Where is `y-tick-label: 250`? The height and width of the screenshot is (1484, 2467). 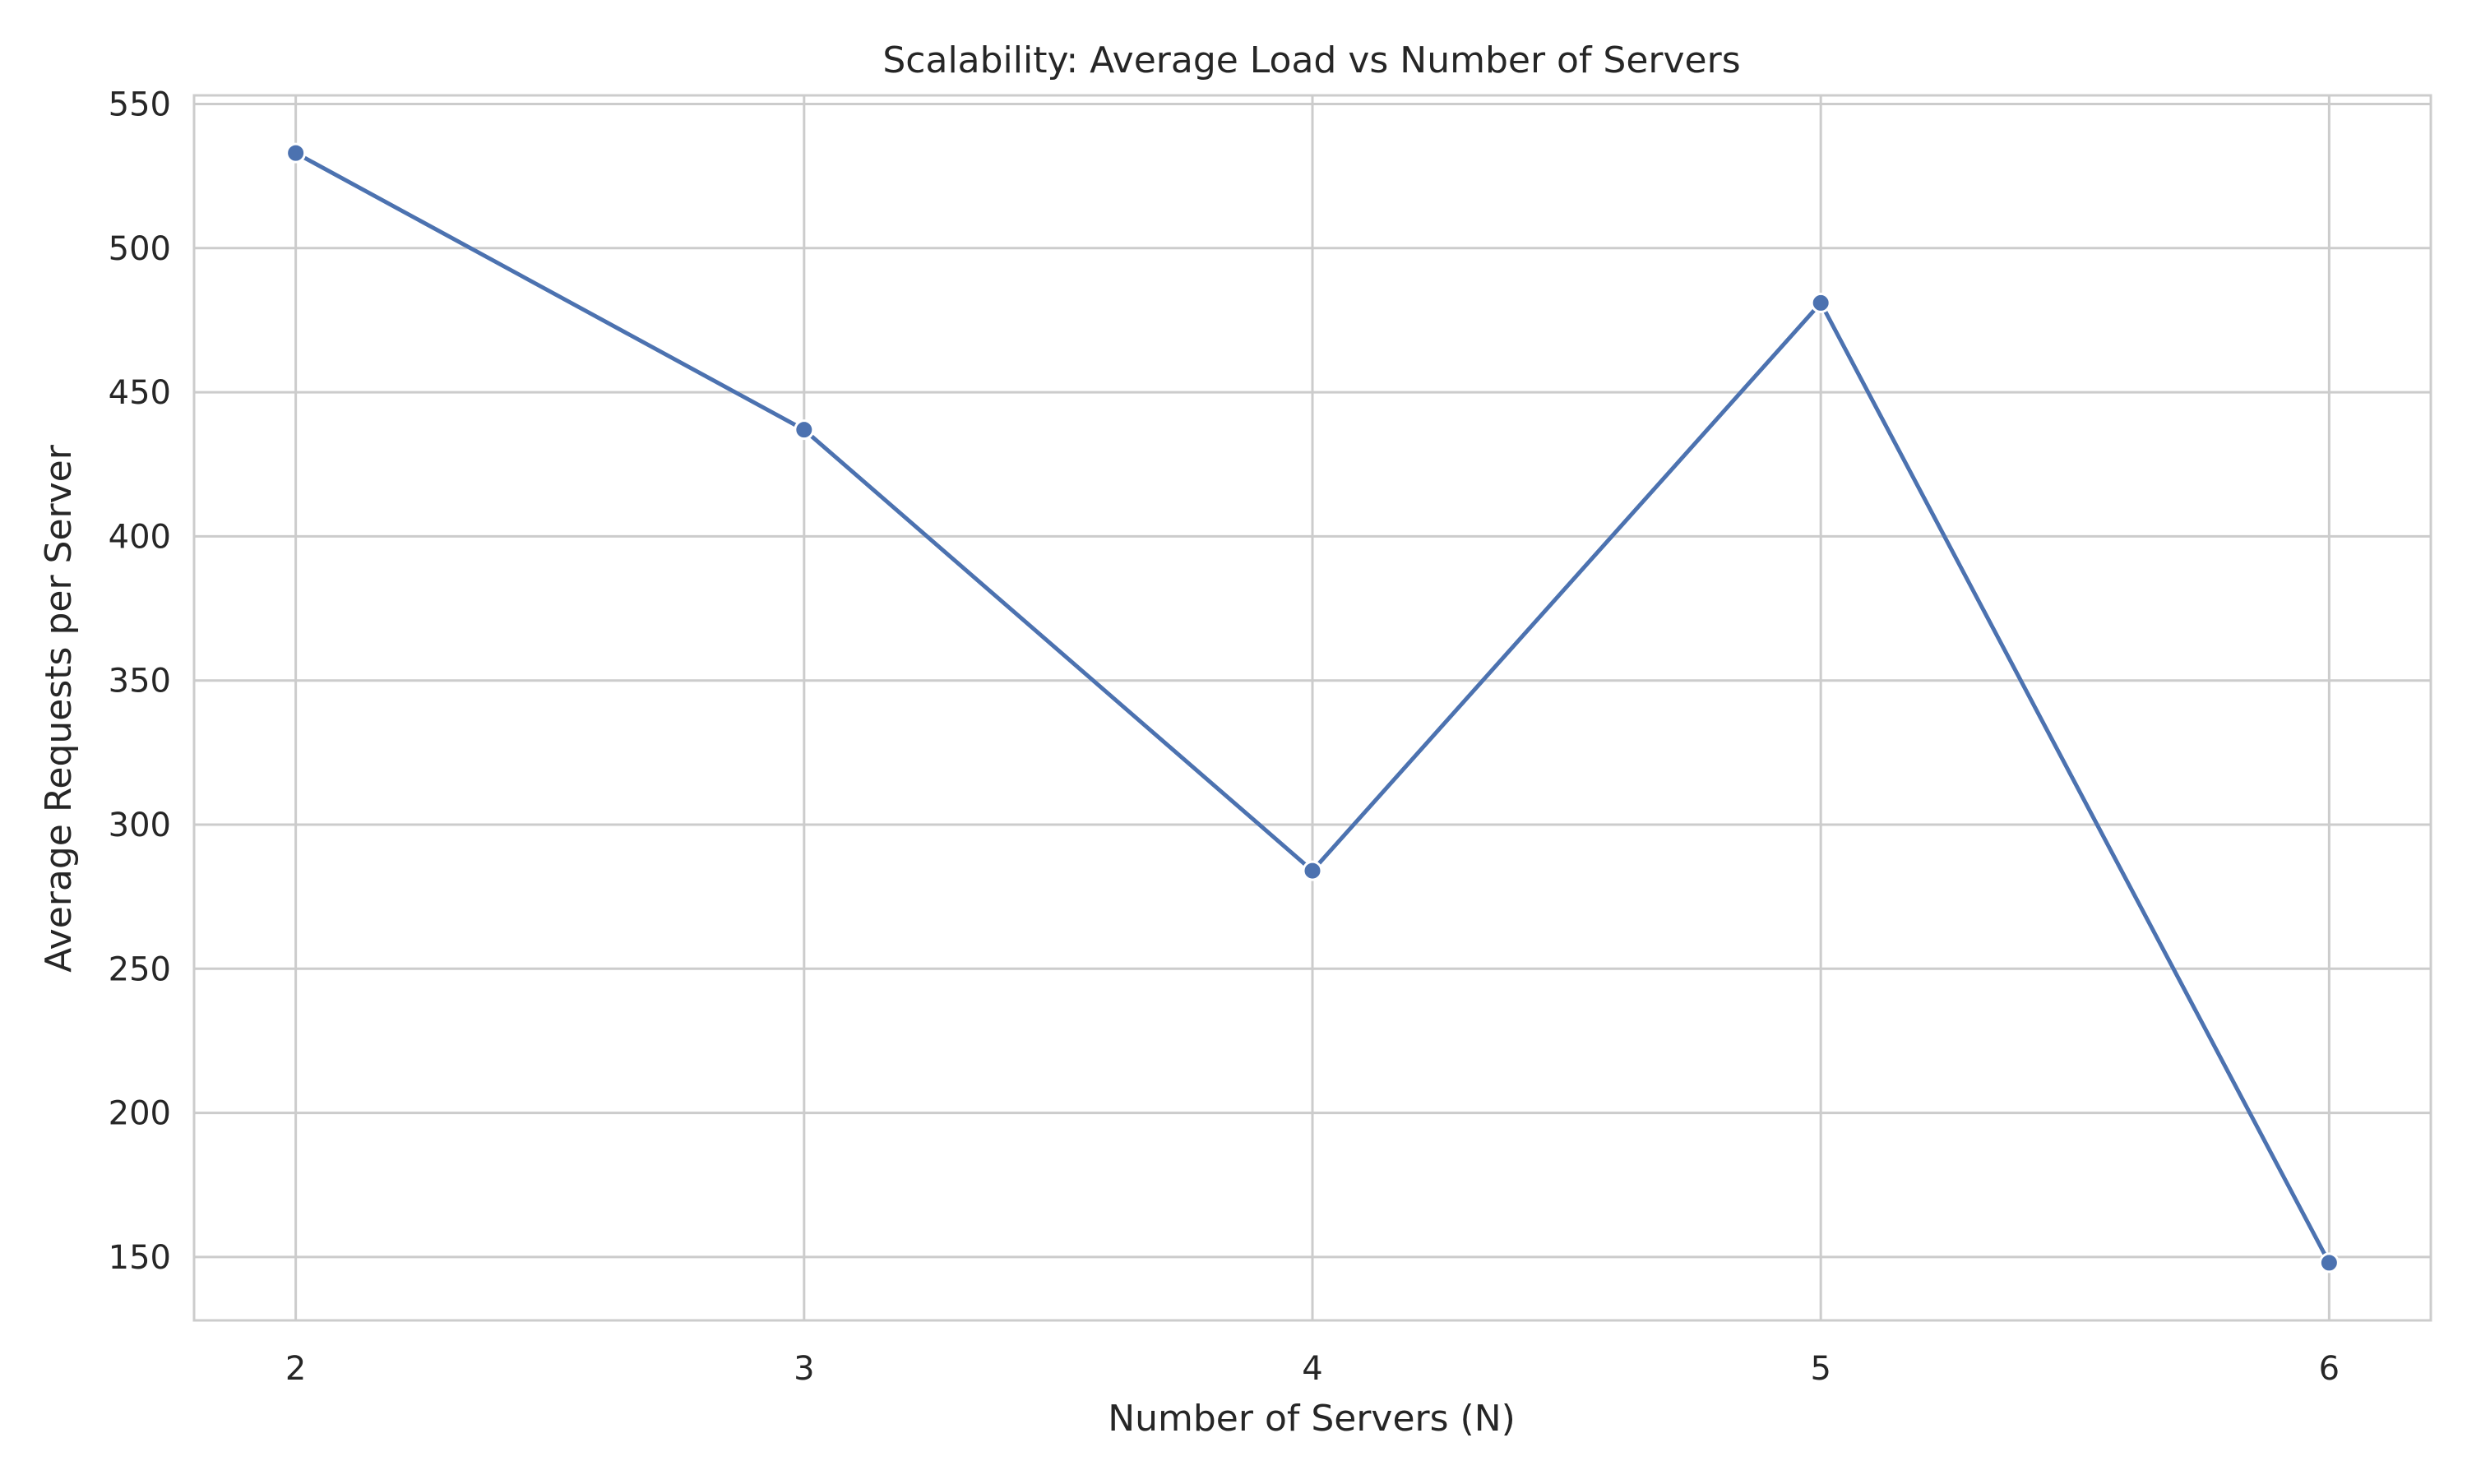
y-tick-label: 250 is located at coordinates (140, 969).